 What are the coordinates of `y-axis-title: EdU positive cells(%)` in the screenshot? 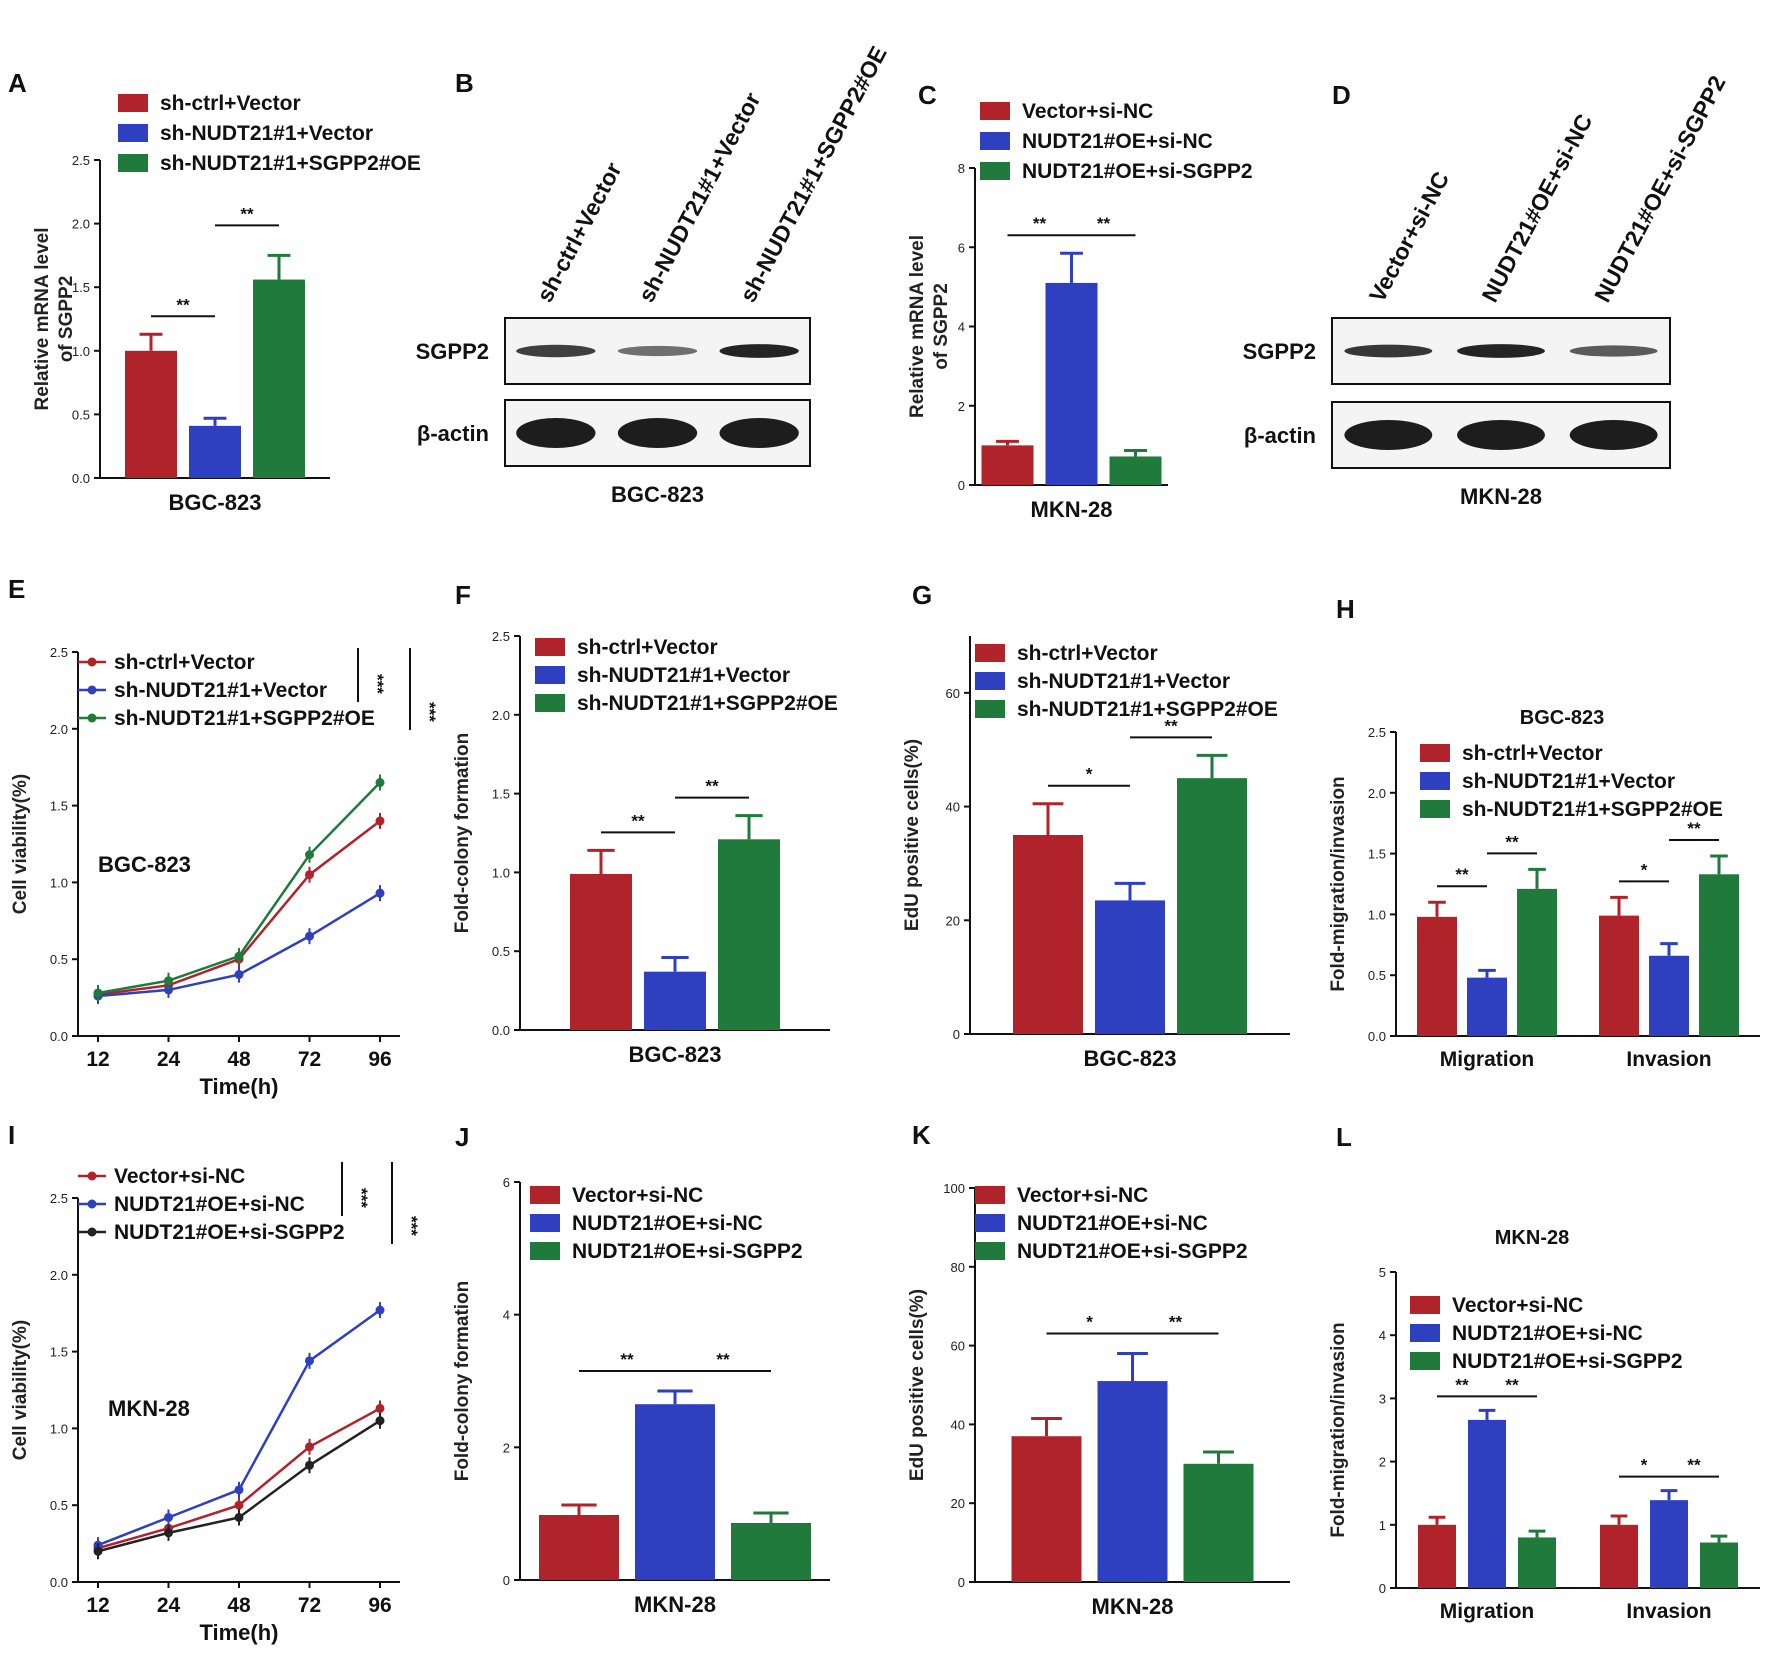 It's located at (912, 835).